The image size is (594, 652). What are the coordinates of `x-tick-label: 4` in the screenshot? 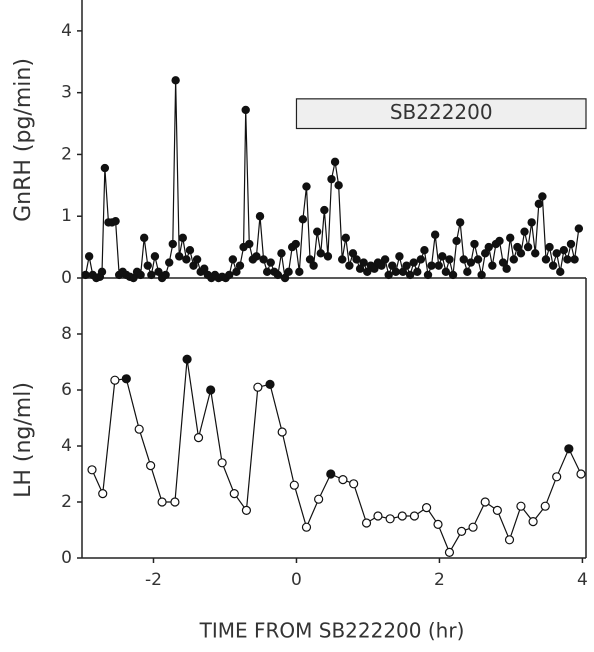 It's located at (582, 580).